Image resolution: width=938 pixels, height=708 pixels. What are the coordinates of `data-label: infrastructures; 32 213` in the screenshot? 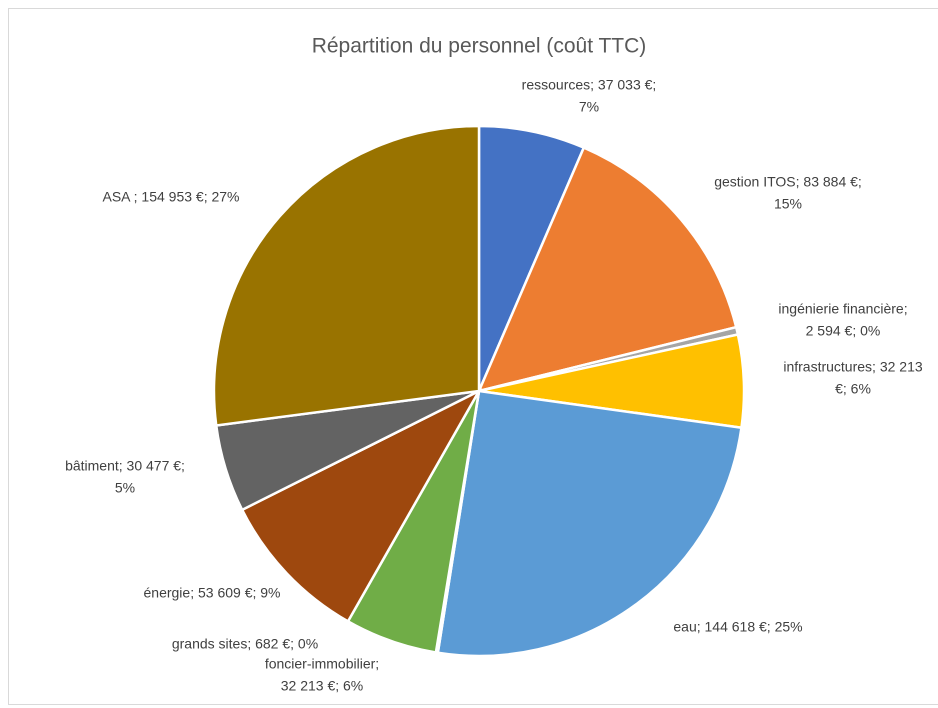 It's located at (853, 367).